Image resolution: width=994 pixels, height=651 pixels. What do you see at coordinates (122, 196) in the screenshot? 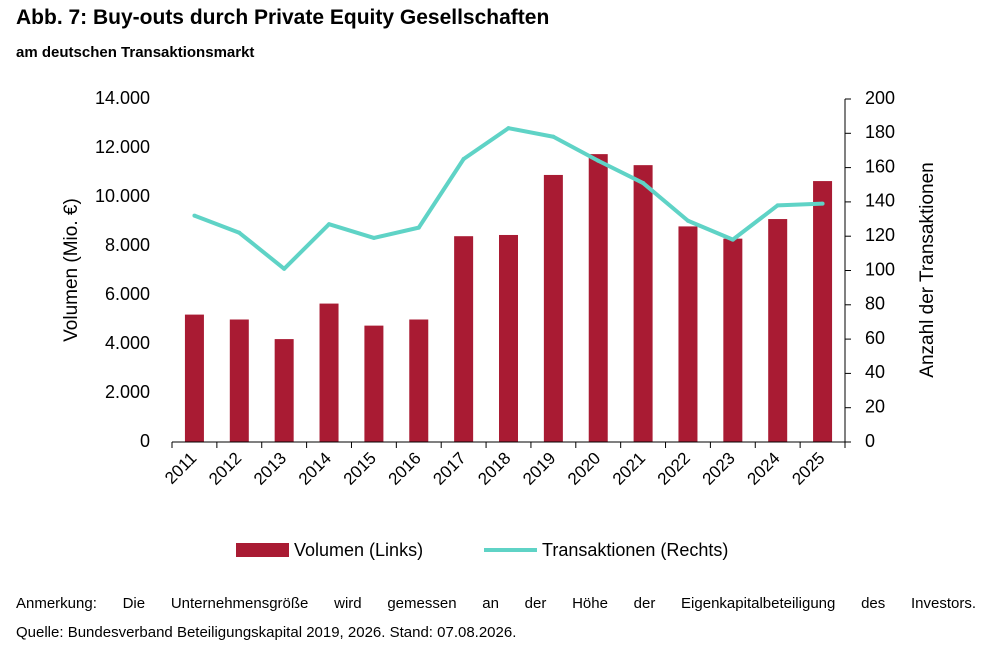
I see `y-left-tick-label: 10.000` at bounding box center [122, 196].